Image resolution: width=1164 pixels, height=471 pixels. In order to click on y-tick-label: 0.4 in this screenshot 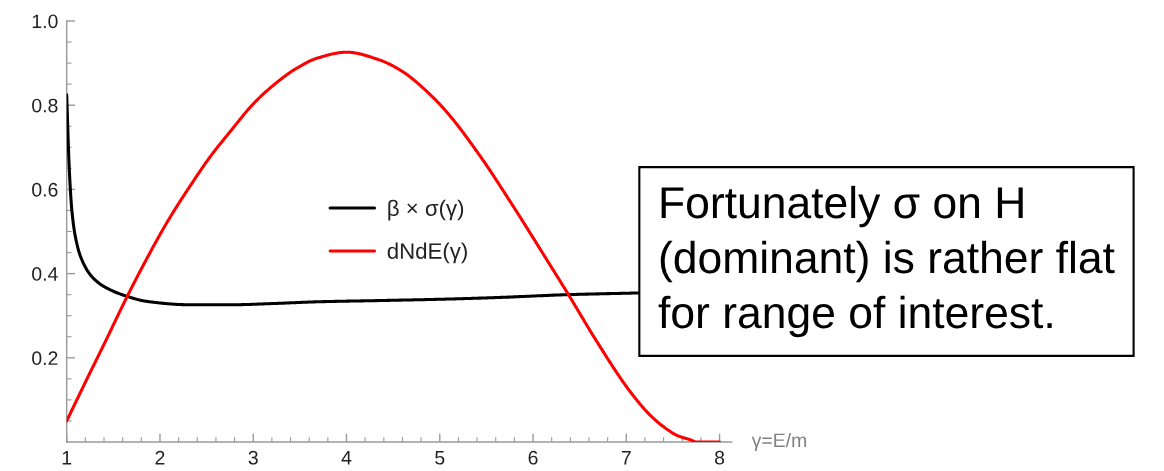, I will do `click(45, 274)`.